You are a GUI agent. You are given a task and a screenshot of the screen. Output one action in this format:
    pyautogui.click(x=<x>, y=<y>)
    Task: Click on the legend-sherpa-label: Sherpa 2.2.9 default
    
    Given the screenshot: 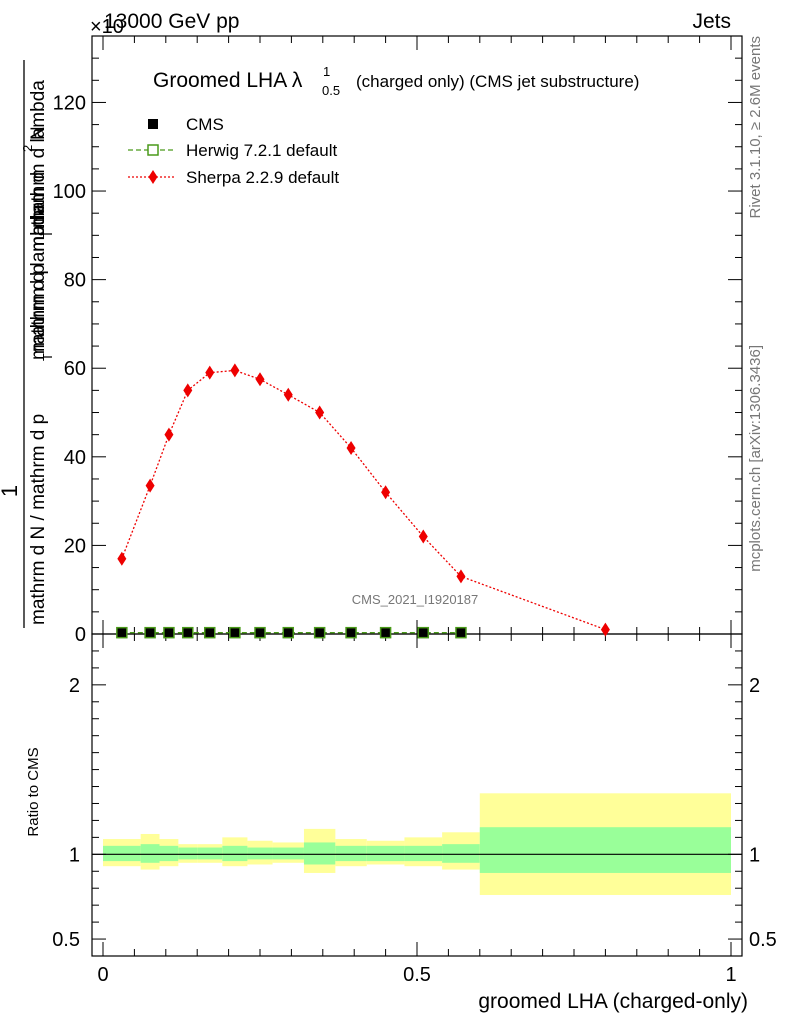 What is the action you would take?
    pyautogui.click(x=262, y=177)
    